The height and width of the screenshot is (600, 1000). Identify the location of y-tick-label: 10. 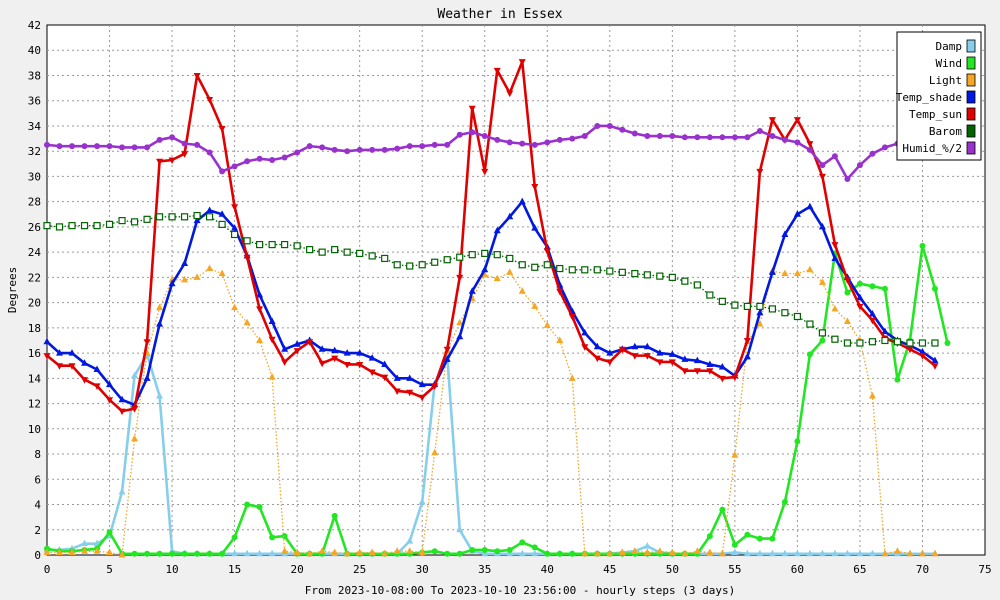
(34, 429).